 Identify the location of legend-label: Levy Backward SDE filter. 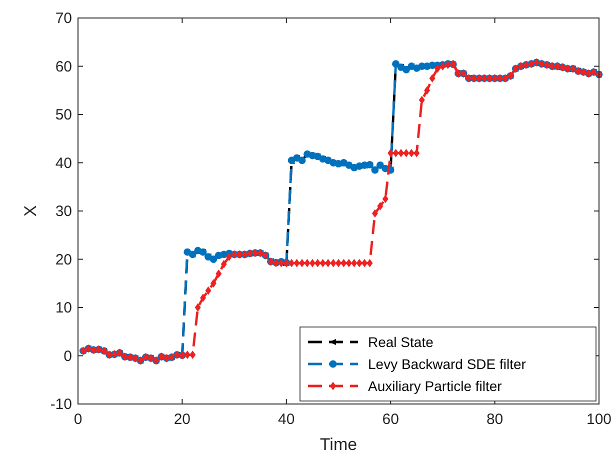
(447, 364).